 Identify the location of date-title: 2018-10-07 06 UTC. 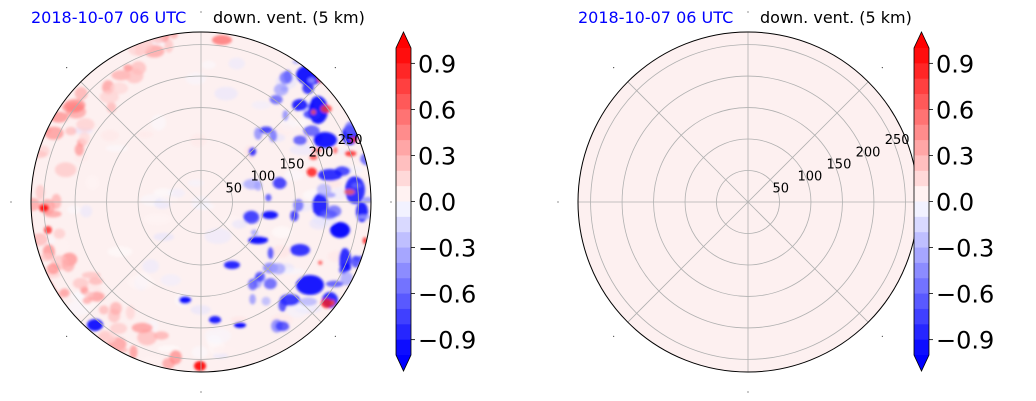
(109, 17).